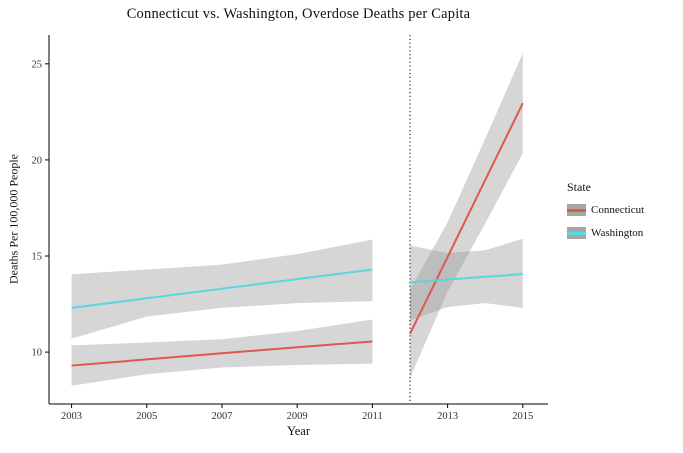 This screenshot has width=683, height=453. What do you see at coordinates (579, 187) in the screenshot?
I see `legend-title: State` at bounding box center [579, 187].